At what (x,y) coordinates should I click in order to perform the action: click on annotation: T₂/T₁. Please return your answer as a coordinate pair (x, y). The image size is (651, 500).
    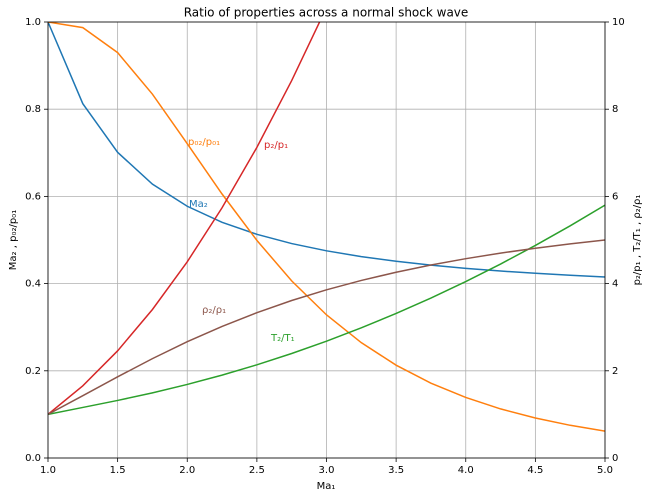
    Looking at the image, I should click on (282, 338).